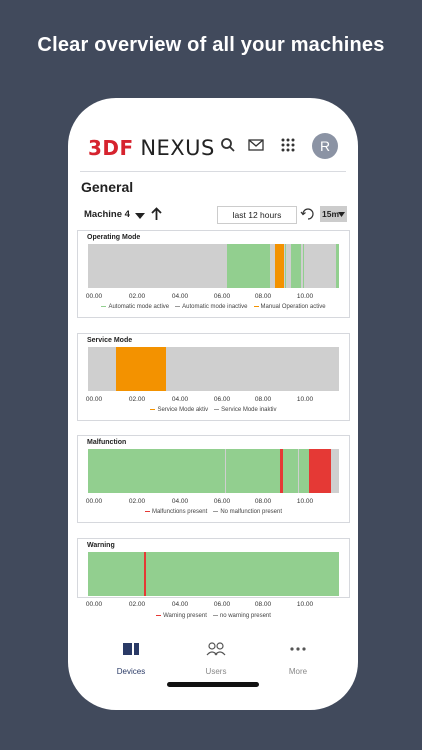 The image size is (422, 750). Describe the element at coordinates (156, 213) in the screenshot. I see `sort-arrow-up-icon` at that location.